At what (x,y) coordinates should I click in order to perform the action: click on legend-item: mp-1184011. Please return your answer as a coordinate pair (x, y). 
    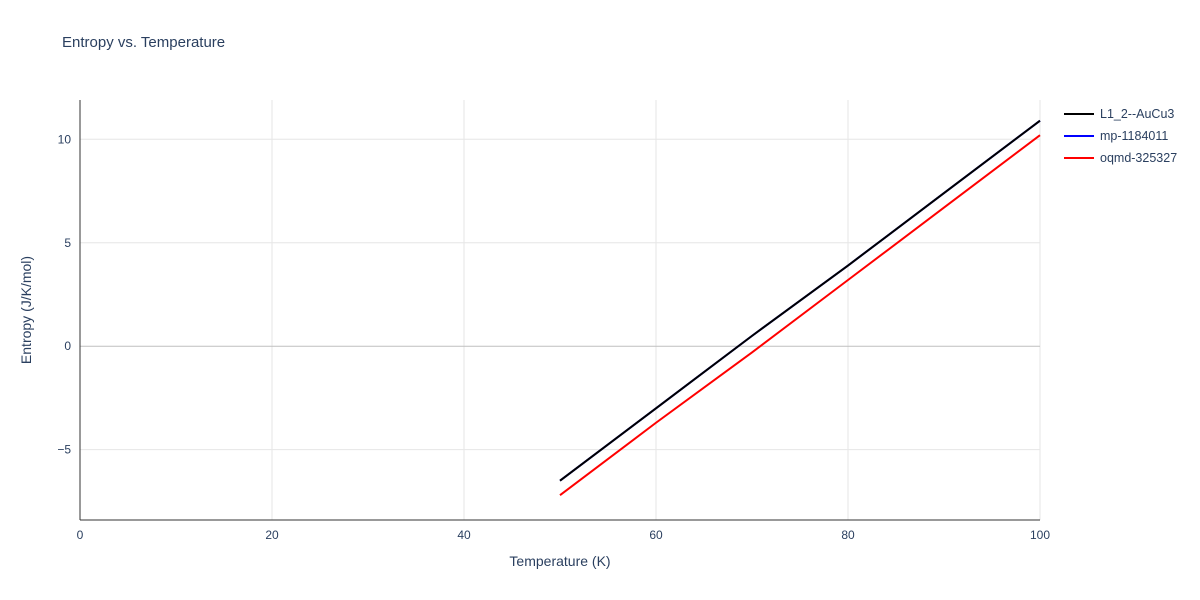
    Looking at the image, I should click on (1120, 136).